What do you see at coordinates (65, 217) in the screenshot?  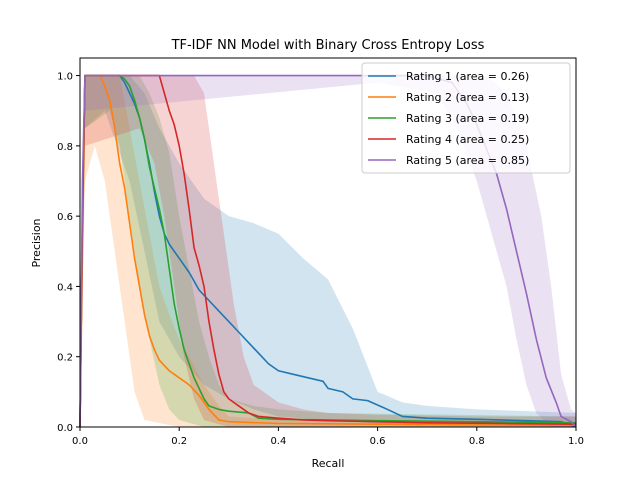 I see `y-tick-label: 0.6` at bounding box center [65, 217].